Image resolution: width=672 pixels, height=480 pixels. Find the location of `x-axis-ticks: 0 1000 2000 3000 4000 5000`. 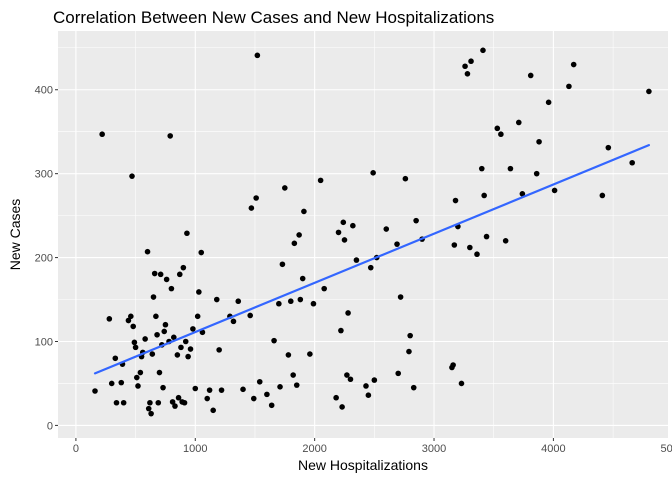

x-axis-ticks: 0 1000 2000 3000 4000 5000 is located at coordinates (372, 446).